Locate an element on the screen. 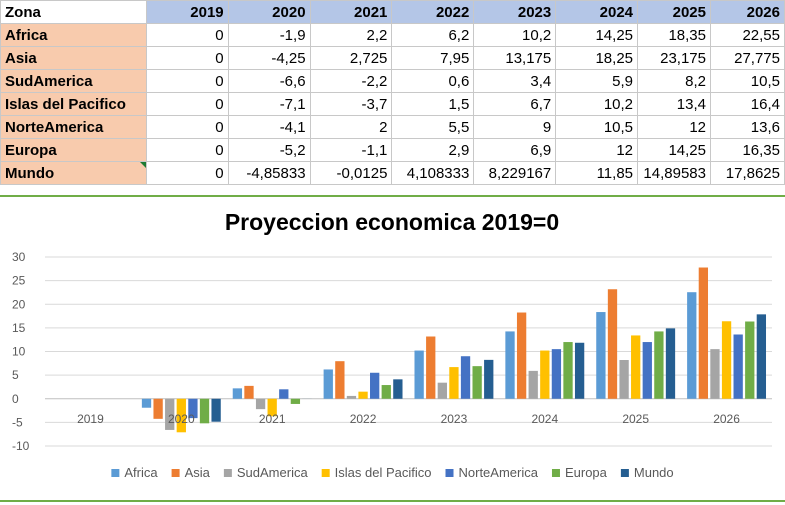  legend-label: Islas del Pacifico is located at coordinates (383, 472).